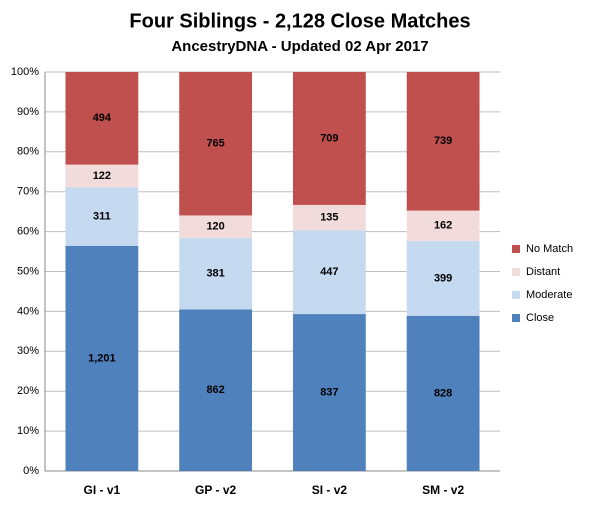  Describe the element at coordinates (549, 295) in the screenshot. I see `legend-label: Moderate` at that location.